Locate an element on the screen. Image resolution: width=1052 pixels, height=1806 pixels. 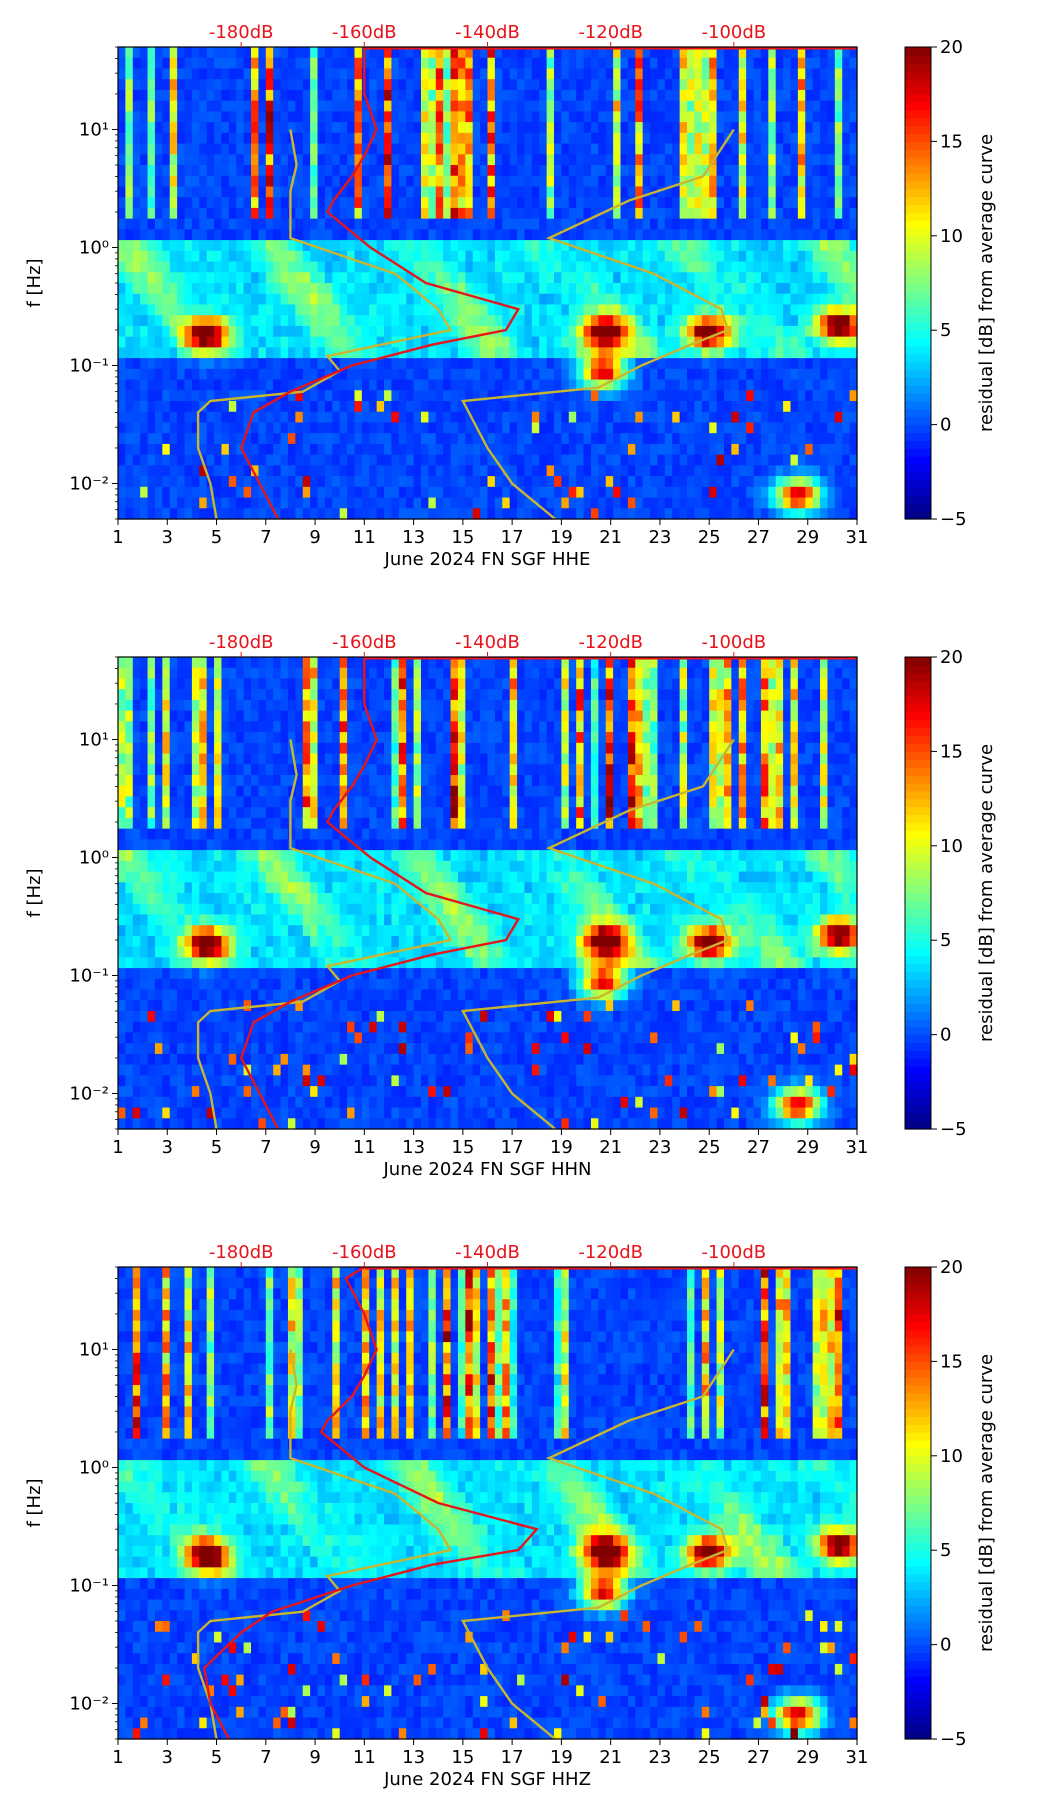
colorbar-tick-label: 20 is located at coordinates (951, 47).